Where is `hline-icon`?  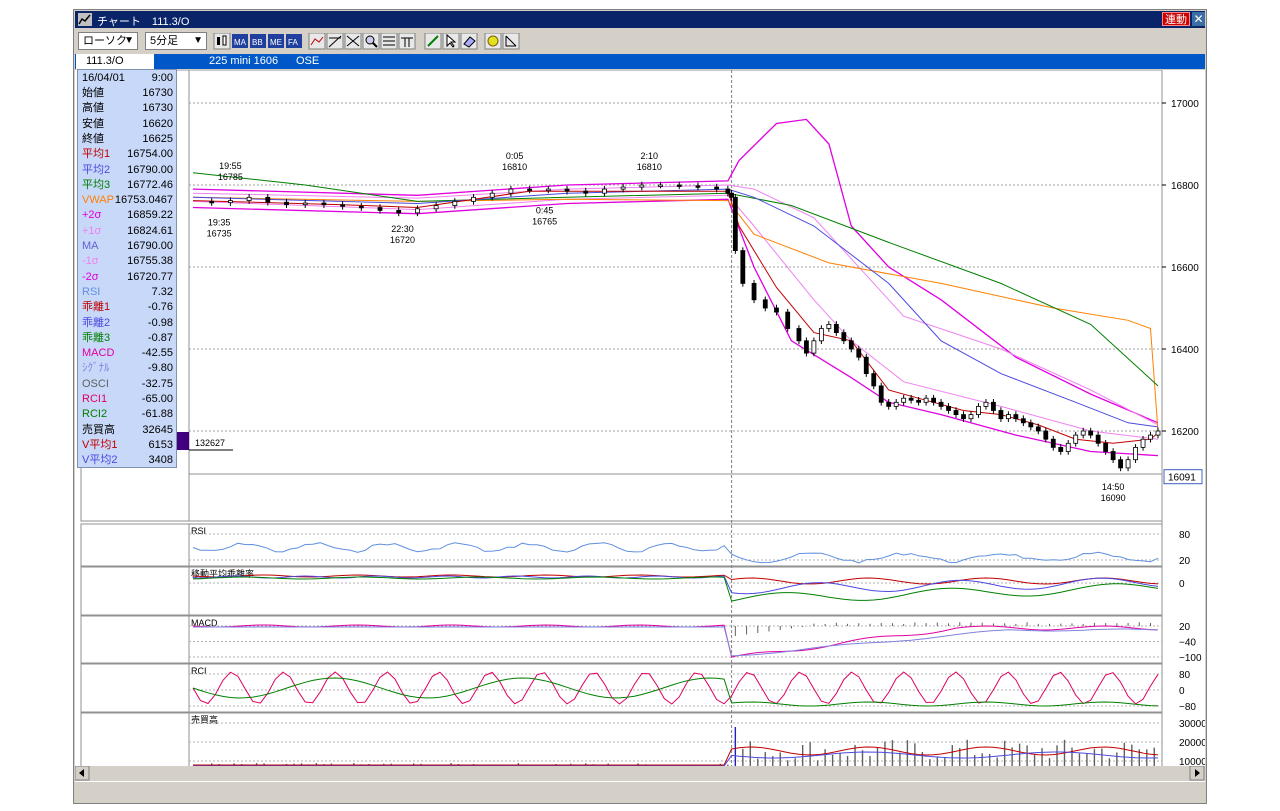 hline-icon is located at coordinates (407, 41).